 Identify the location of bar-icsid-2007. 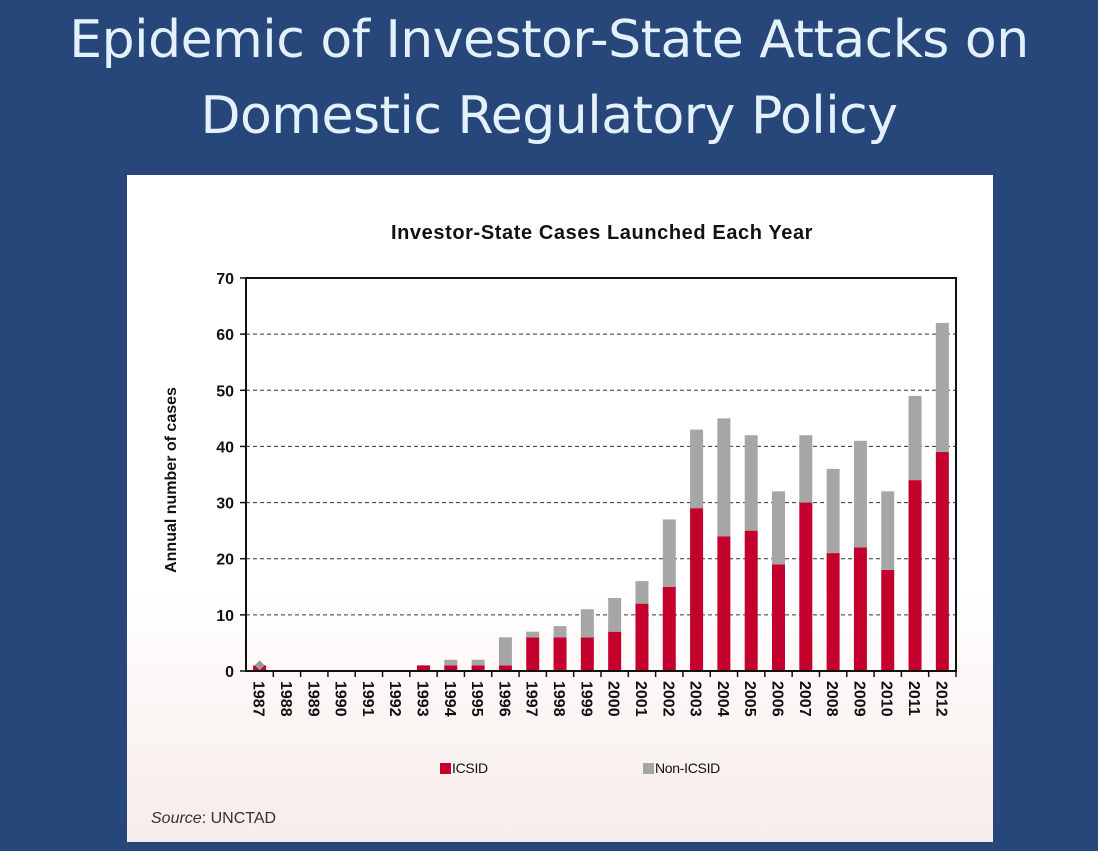
(806, 586).